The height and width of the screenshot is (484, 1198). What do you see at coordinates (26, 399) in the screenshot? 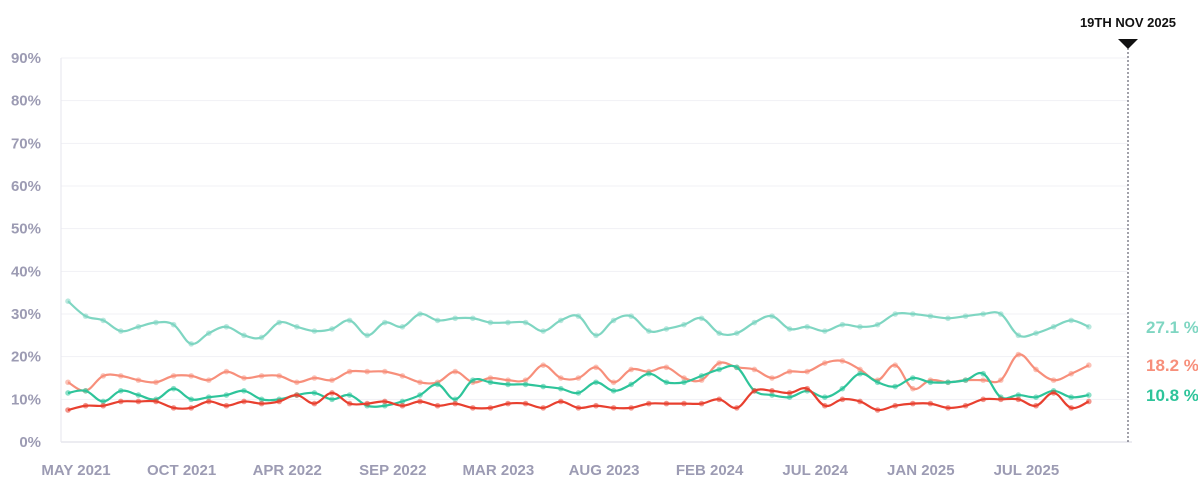
I see `y-tick-label: 10%` at bounding box center [26, 399].